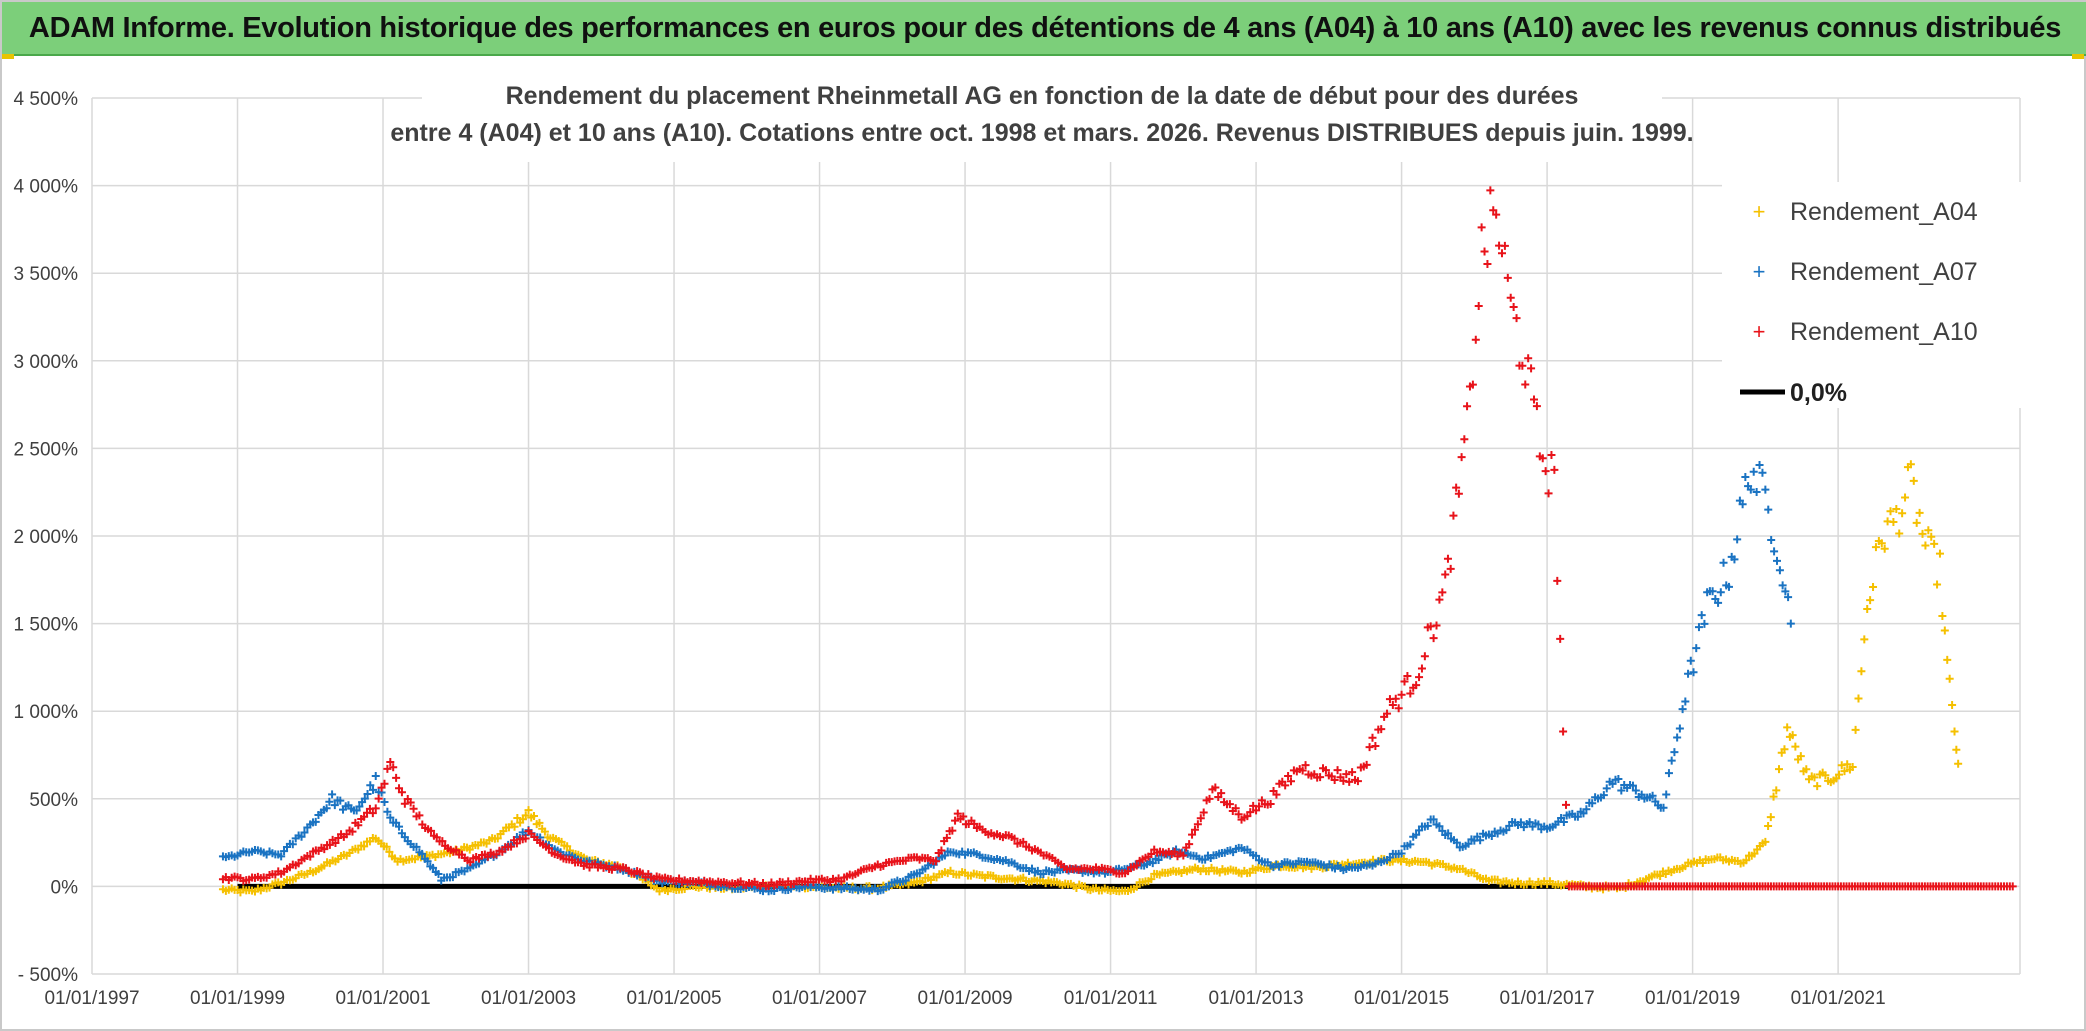  I want to click on title-background, so click(1042, 112).